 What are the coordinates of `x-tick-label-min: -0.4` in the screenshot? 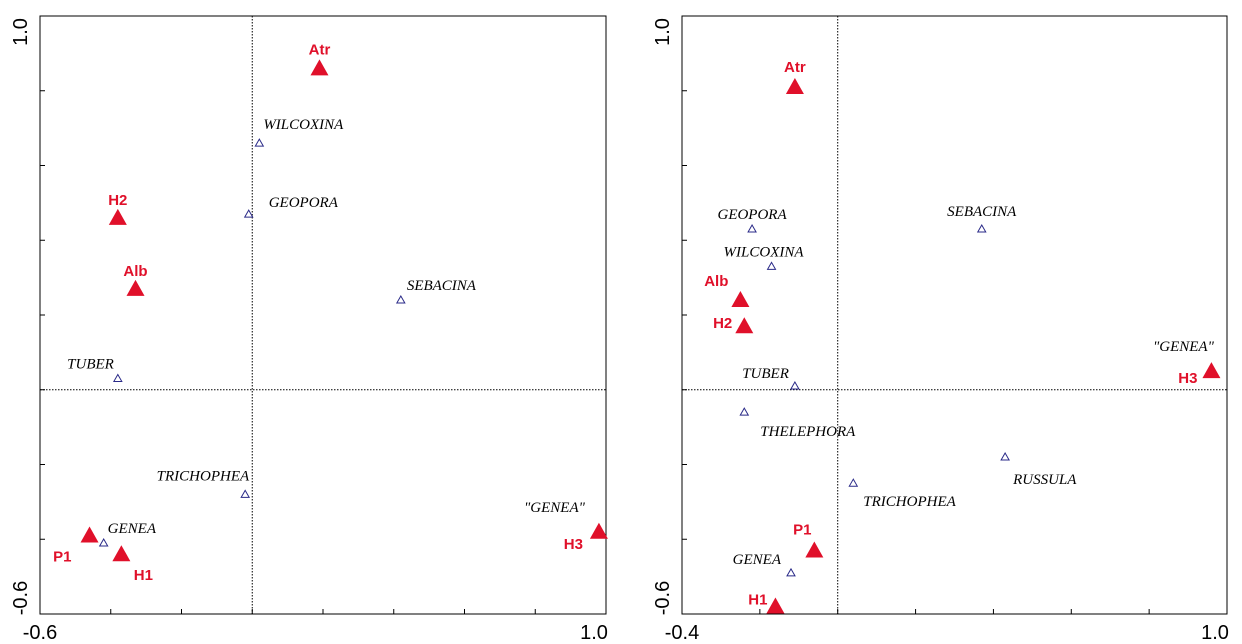 It's located at (682, 633).